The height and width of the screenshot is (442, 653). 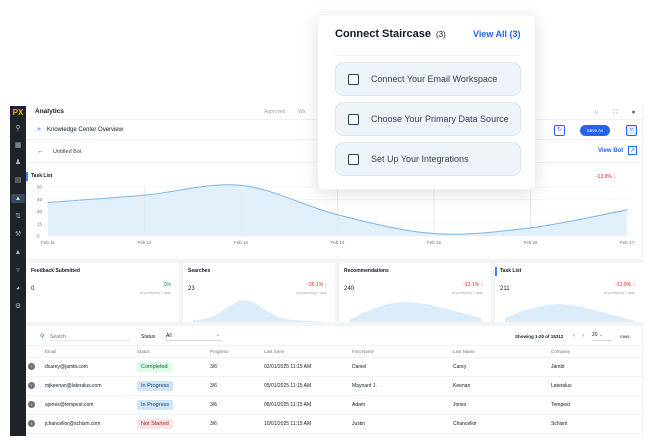 I want to click on filter-icon: ▿, so click(x=18, y=270).